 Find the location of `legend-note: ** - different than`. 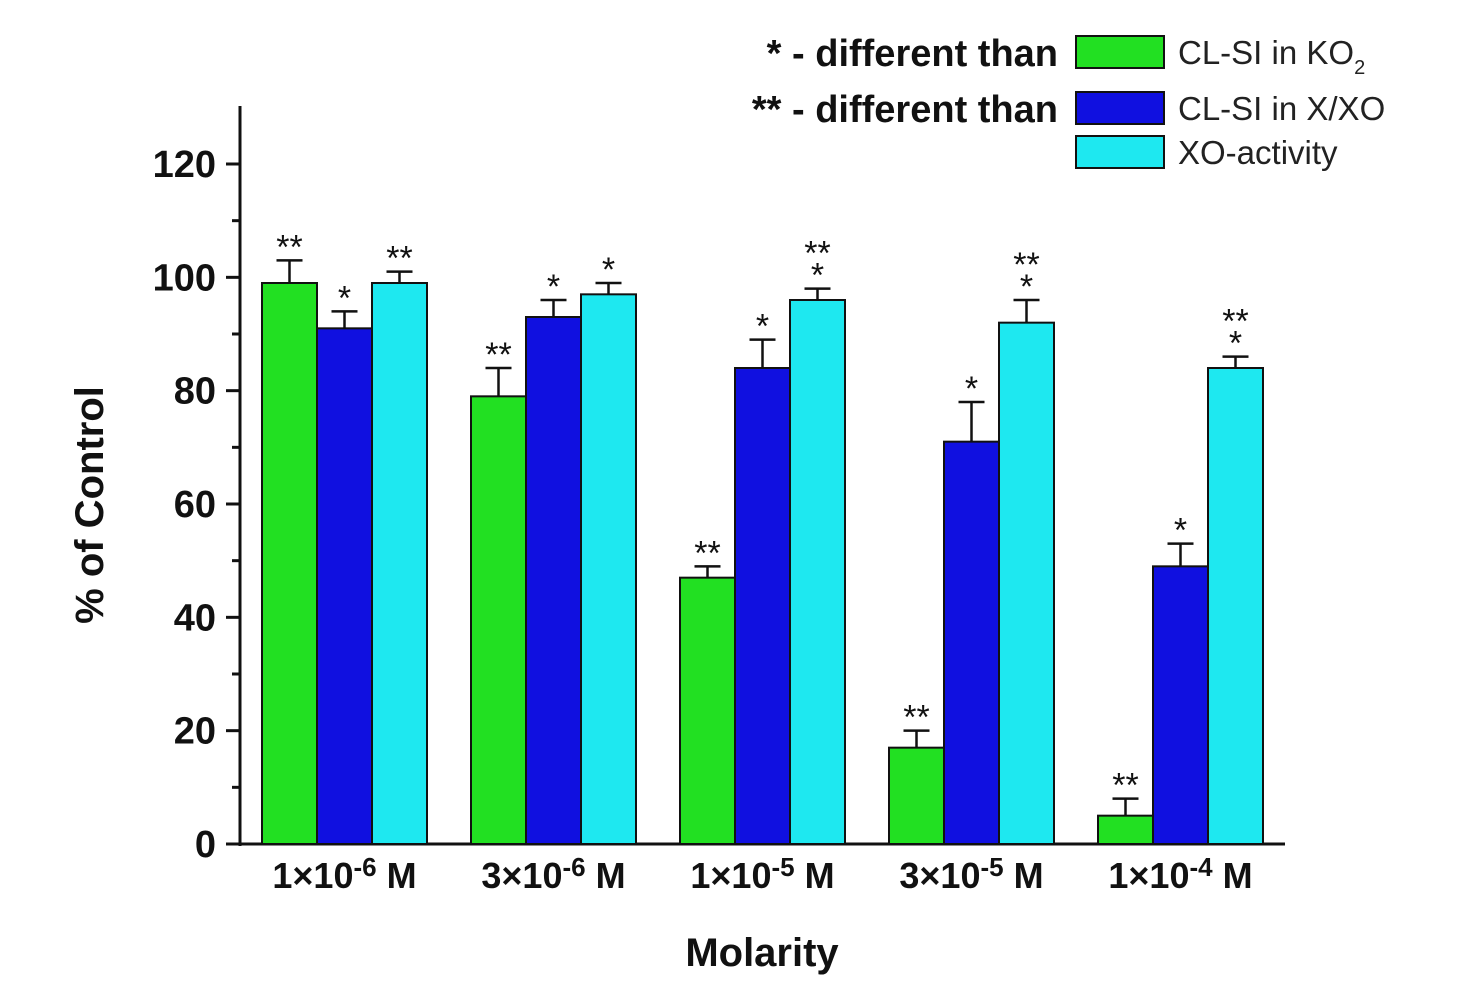

legend-note: ** - different than is located at coordinates (905, 110).